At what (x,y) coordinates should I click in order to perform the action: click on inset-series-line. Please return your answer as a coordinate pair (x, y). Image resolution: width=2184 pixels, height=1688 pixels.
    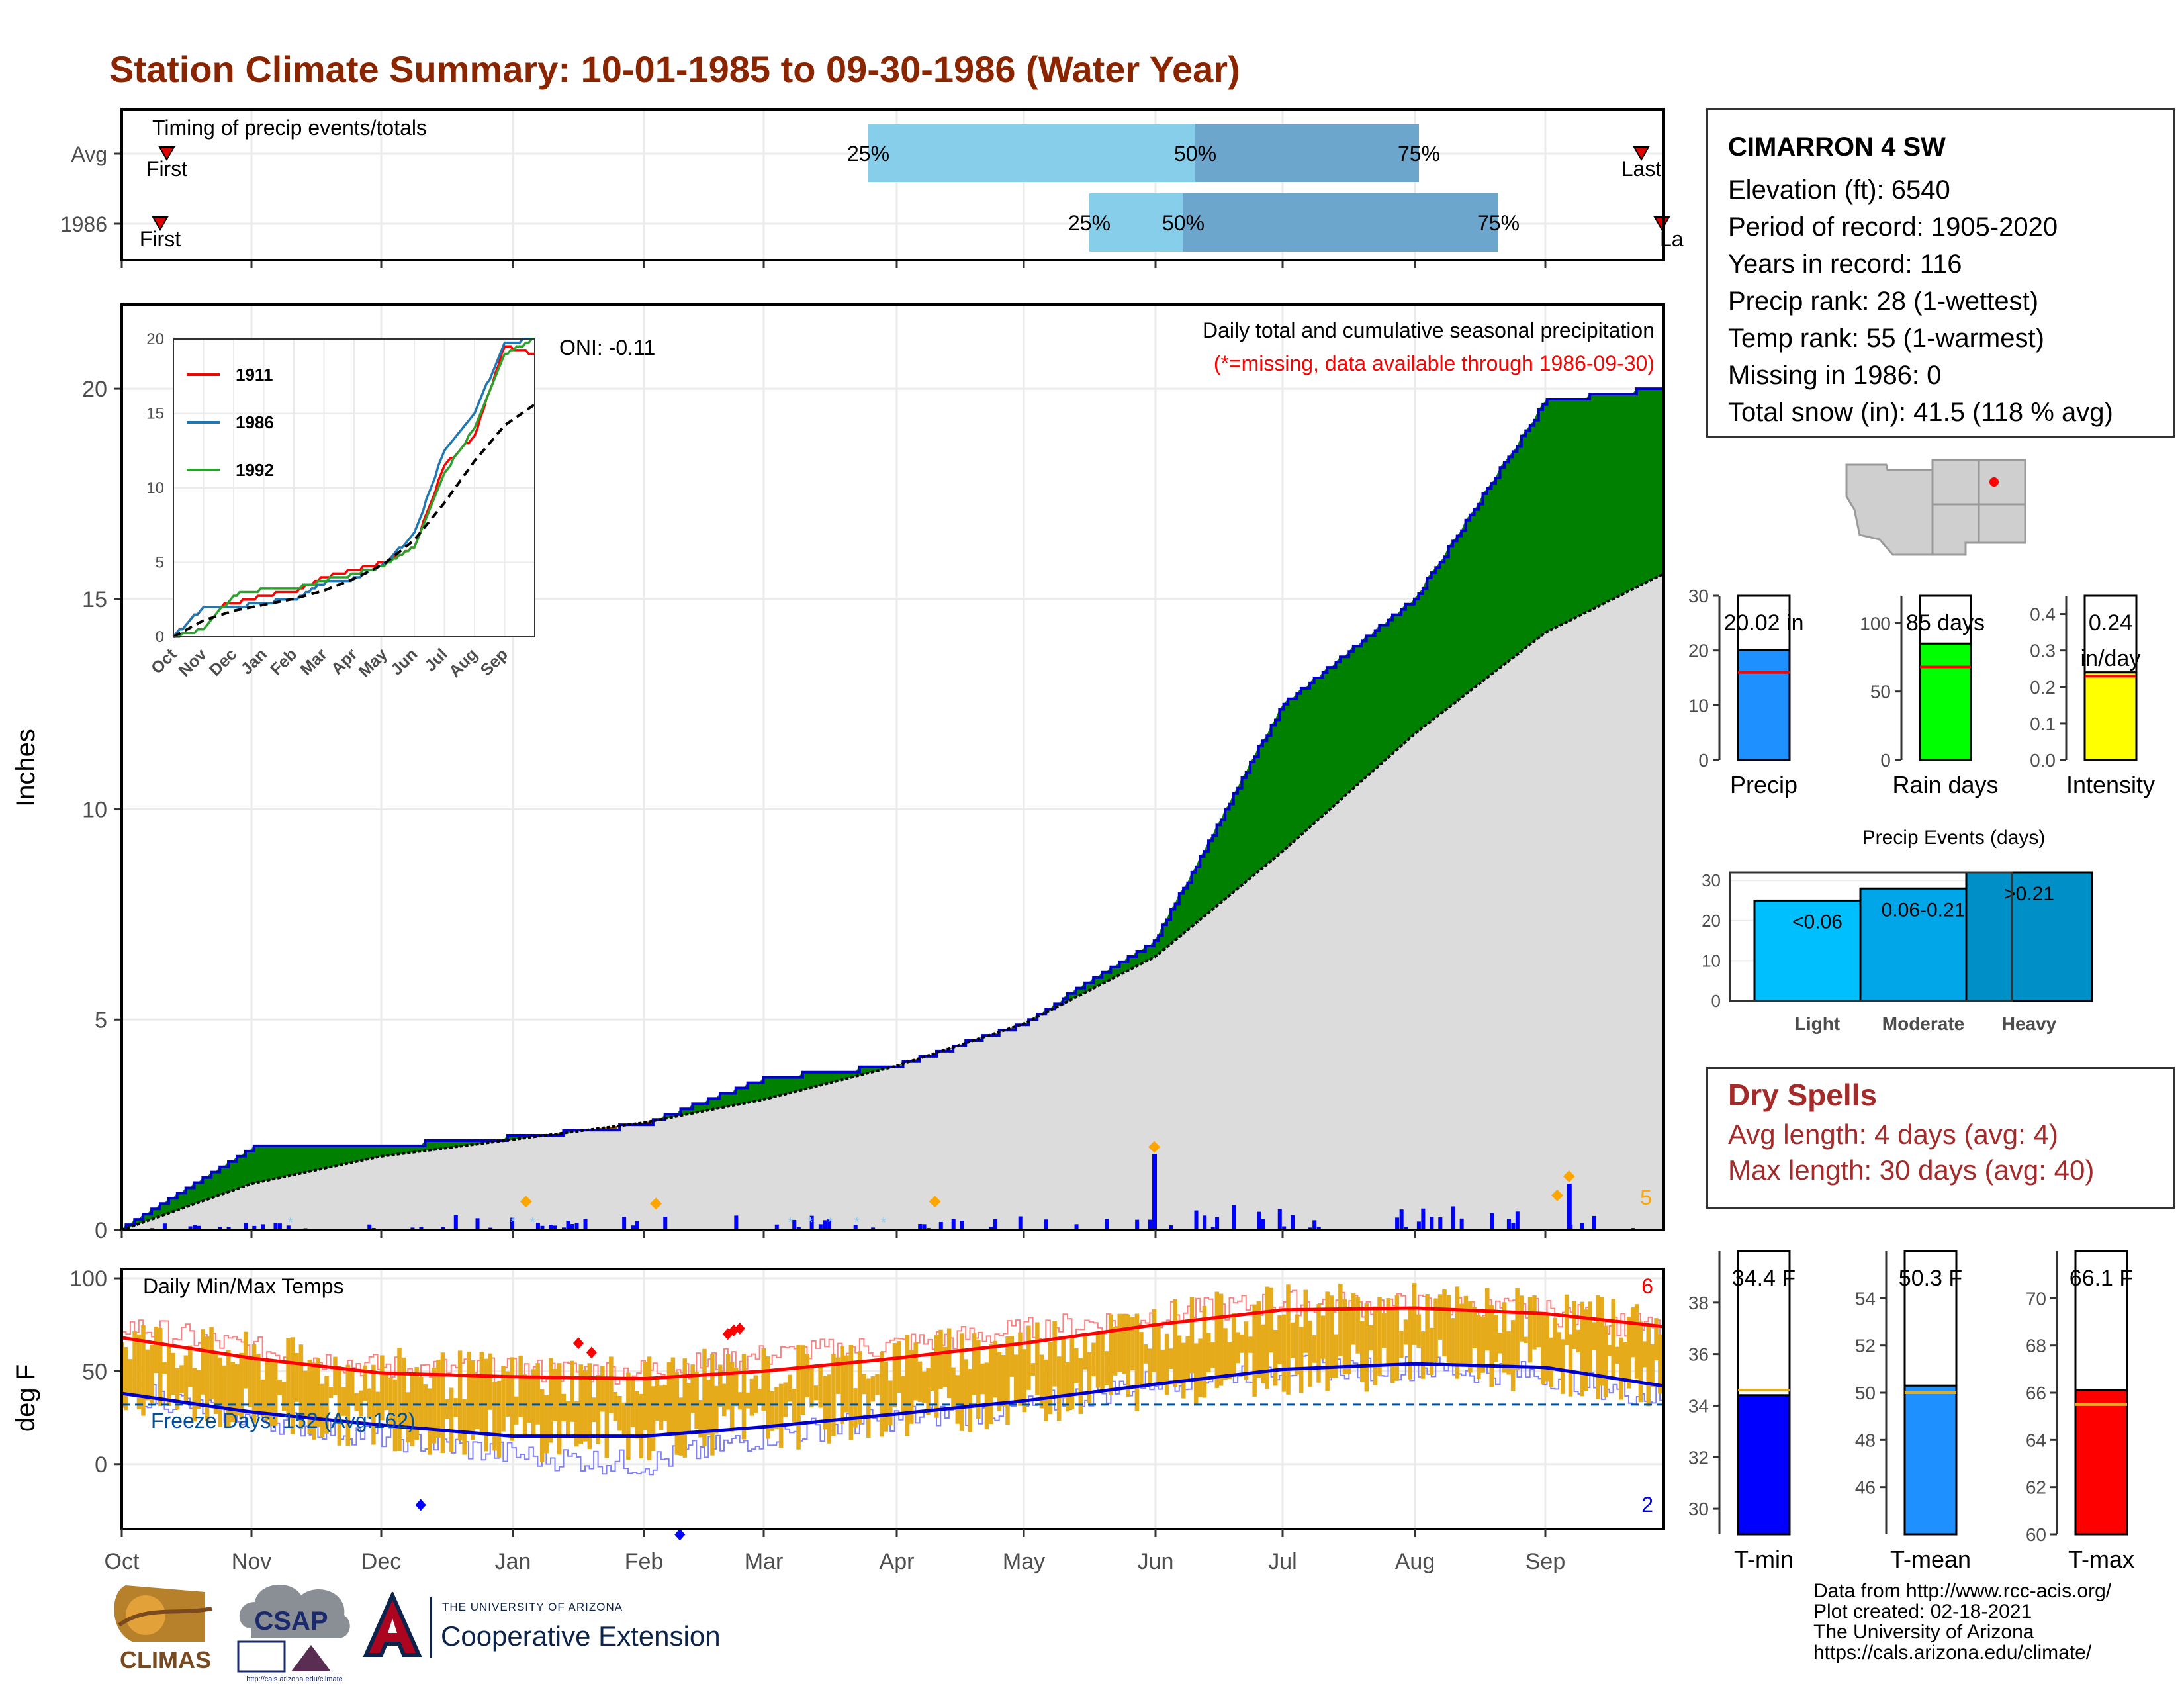
    Looking at the image, I should click on (353, 488).